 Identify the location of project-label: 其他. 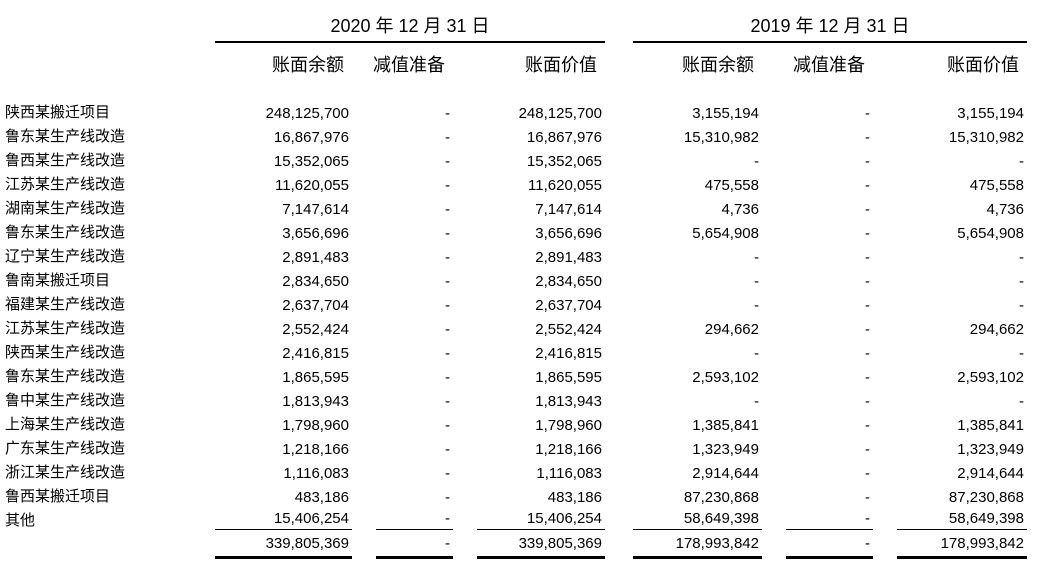
(20, 521).